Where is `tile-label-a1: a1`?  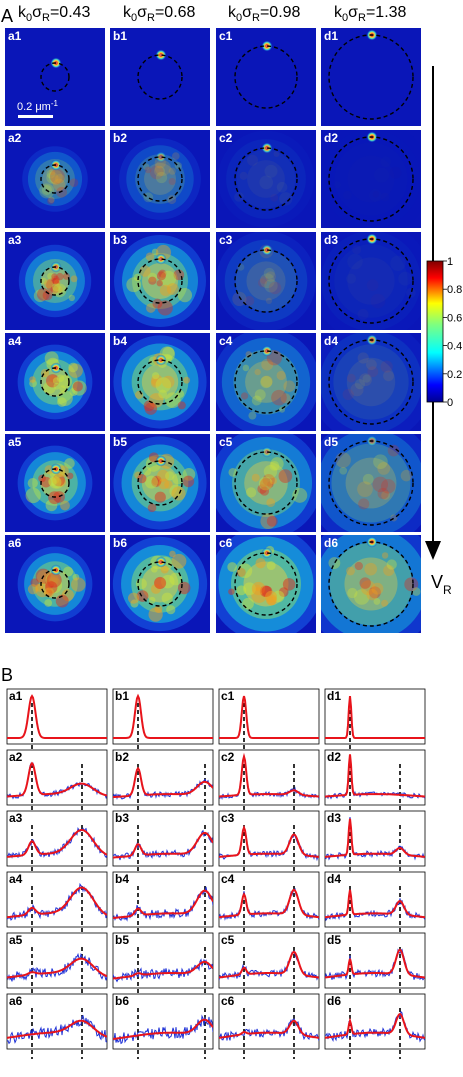 tile-label-a1: a1 is located at coordinates (15, 36).